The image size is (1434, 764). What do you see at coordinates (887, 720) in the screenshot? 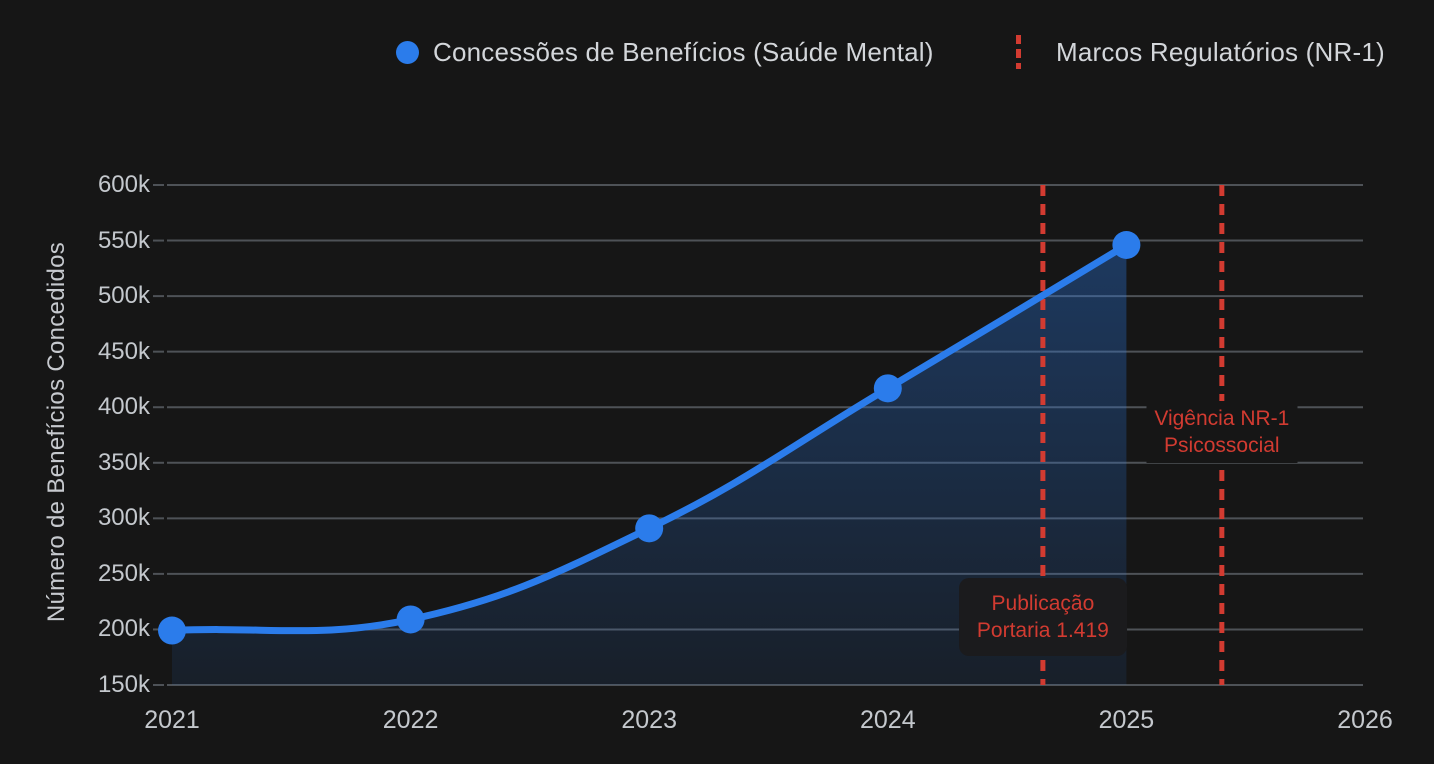
I see `x-tick-label: 2024` at bounding box center [887, 720].